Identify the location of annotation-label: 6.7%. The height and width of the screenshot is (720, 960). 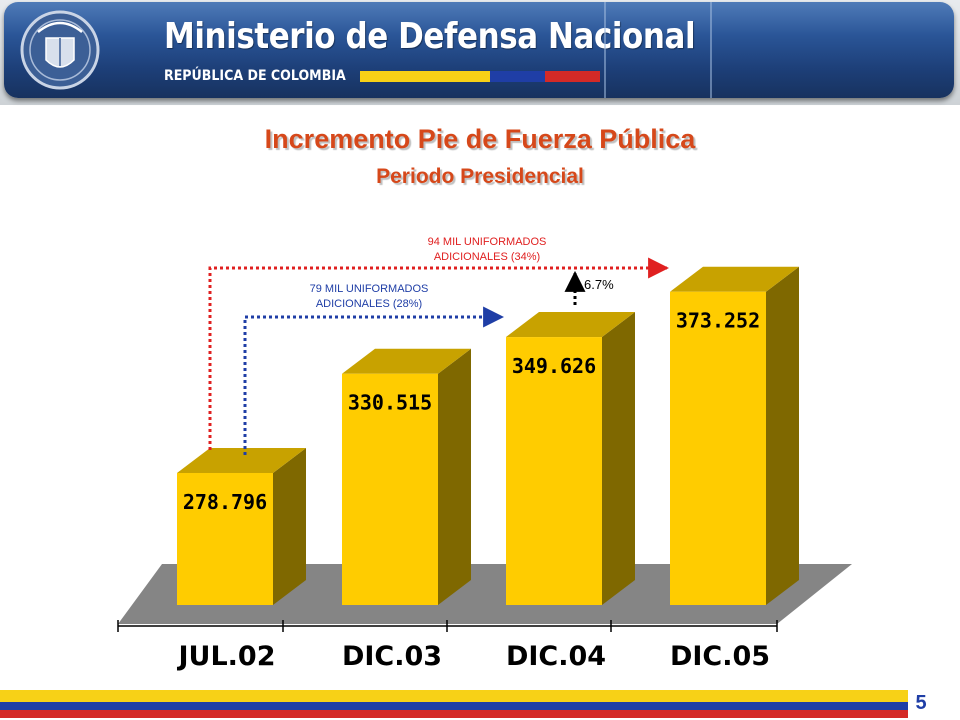
(599, 284).